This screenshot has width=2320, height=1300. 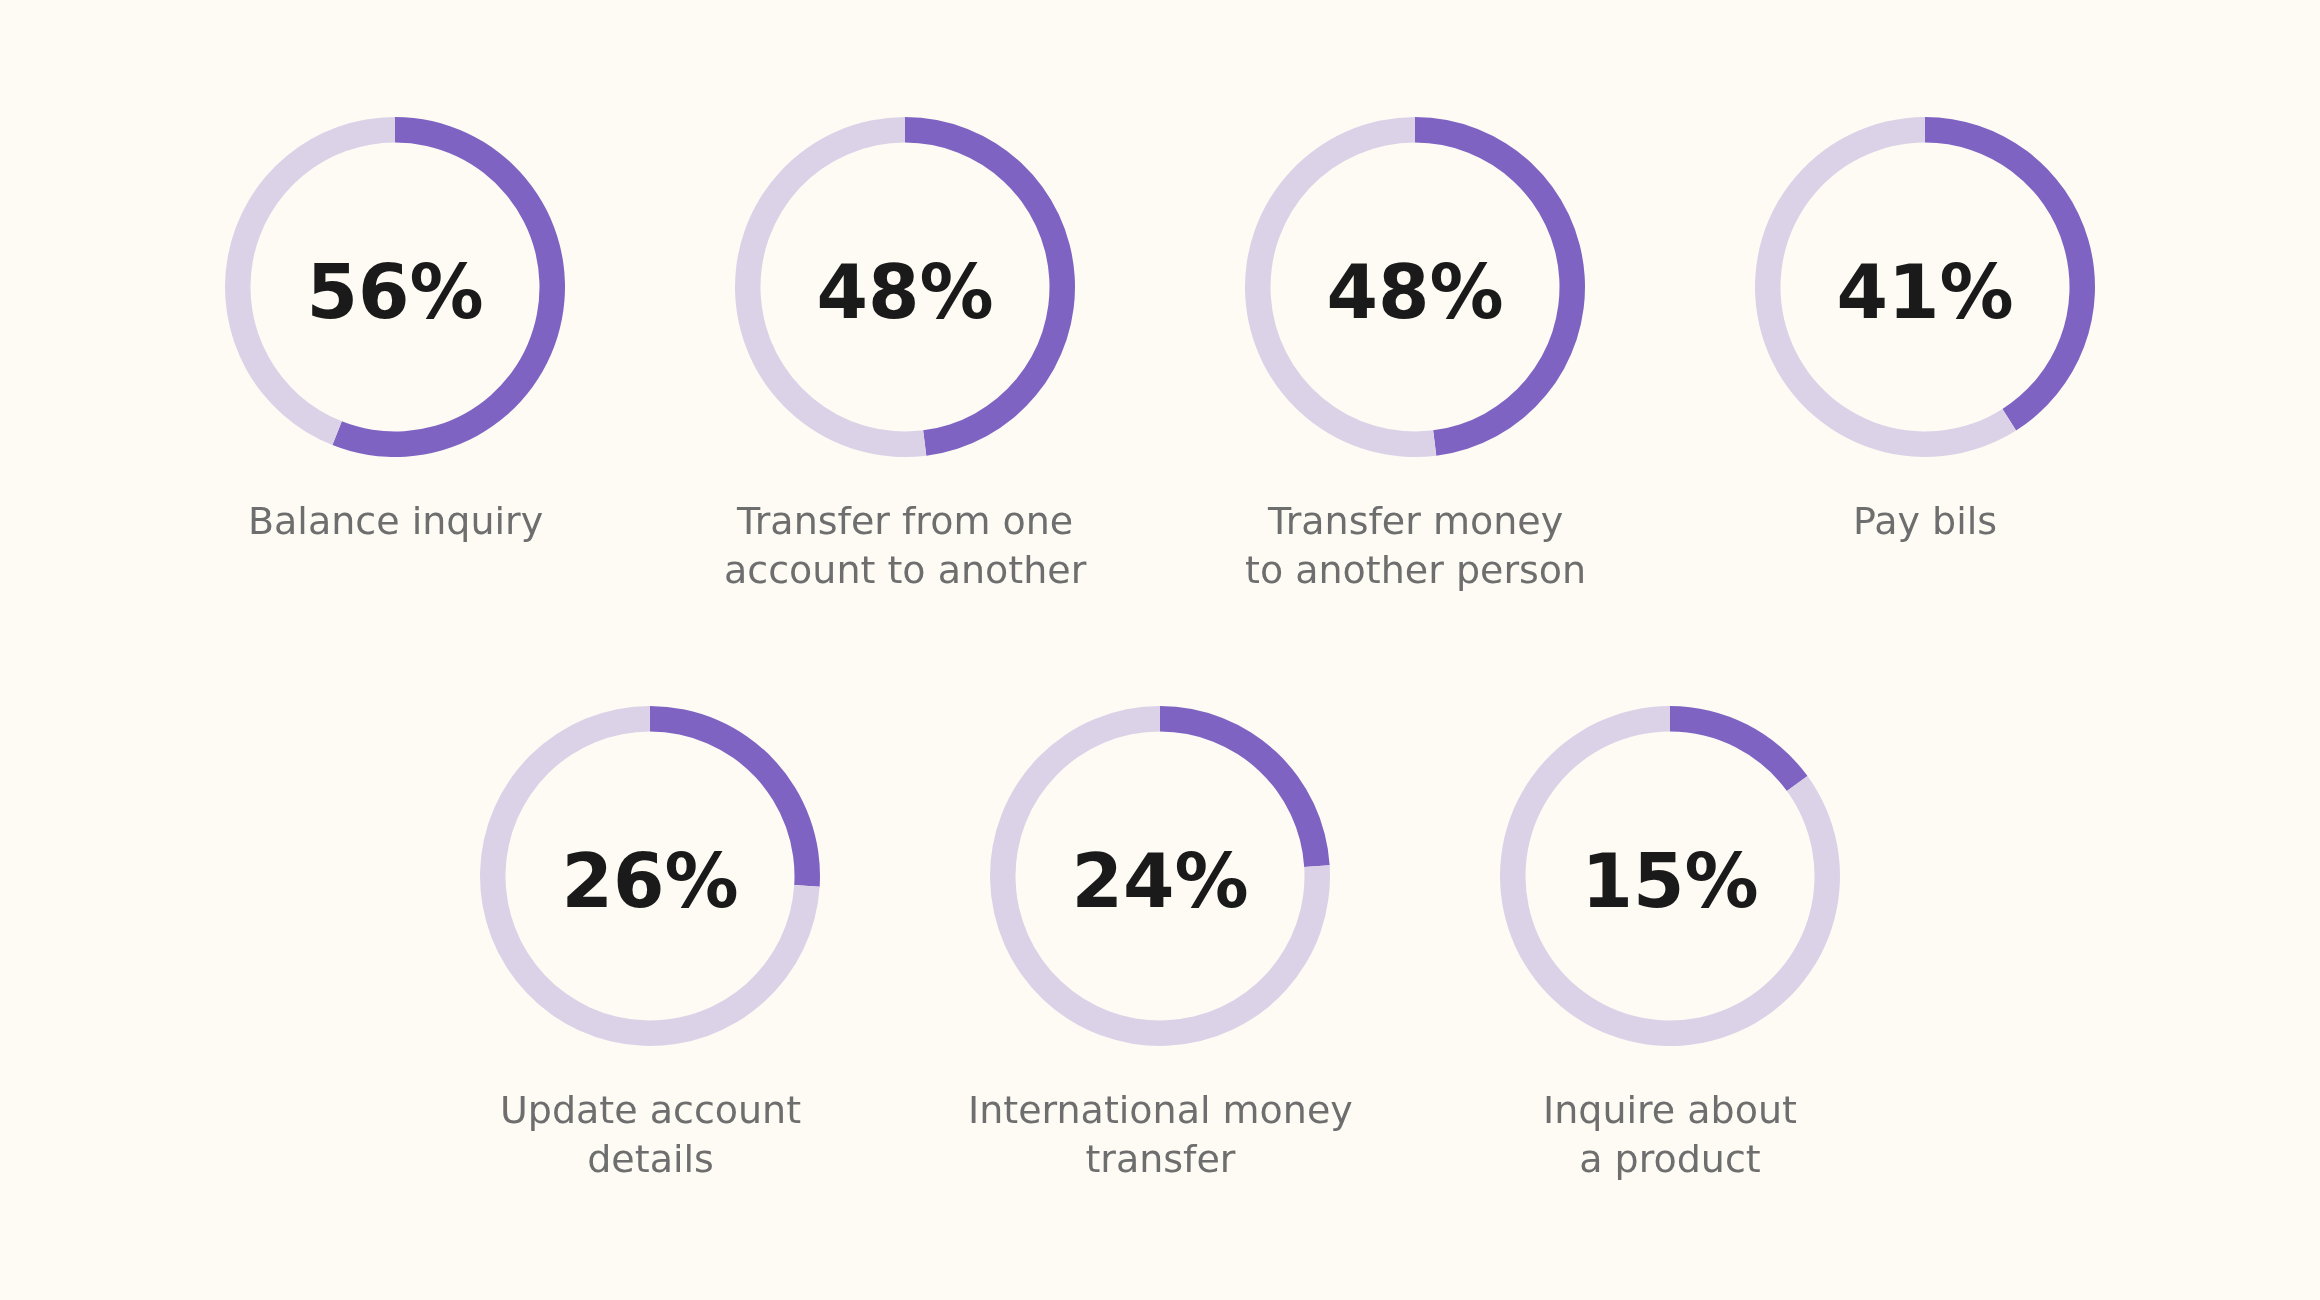 What do you see at coordinates (1160, 1135) in the screenshot?
I see `text: International money transfer` at bounding box center [1160, 1135].